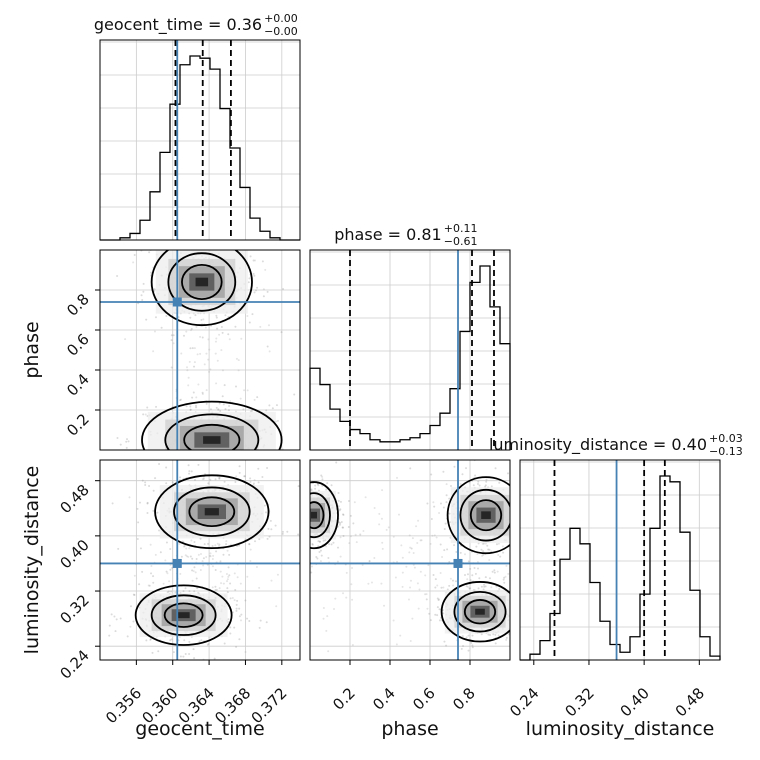 This screenshot has width=760, height=760. Describe the element at coordinates (480, 611) in the screenshot. I see `density-block` at that location.